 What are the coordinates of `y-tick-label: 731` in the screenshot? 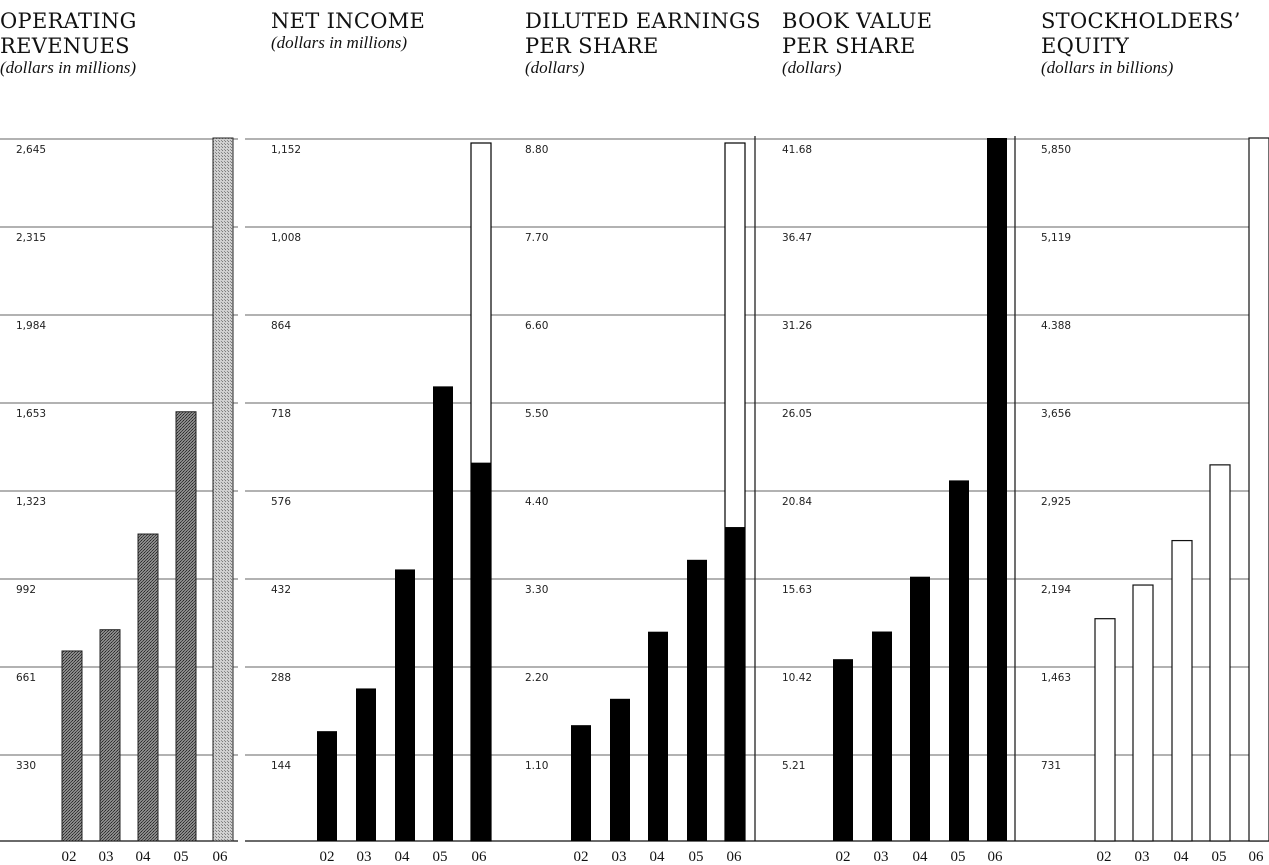 It's located at (1051, 766).